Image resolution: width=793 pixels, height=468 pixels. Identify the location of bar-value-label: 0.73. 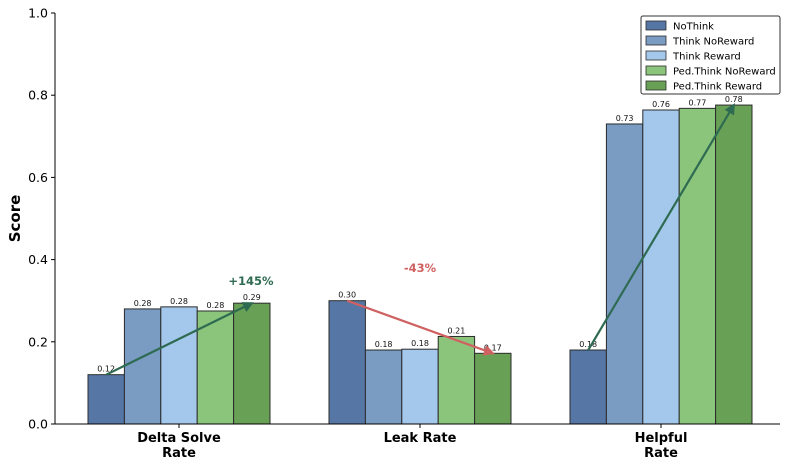
(625, 118).